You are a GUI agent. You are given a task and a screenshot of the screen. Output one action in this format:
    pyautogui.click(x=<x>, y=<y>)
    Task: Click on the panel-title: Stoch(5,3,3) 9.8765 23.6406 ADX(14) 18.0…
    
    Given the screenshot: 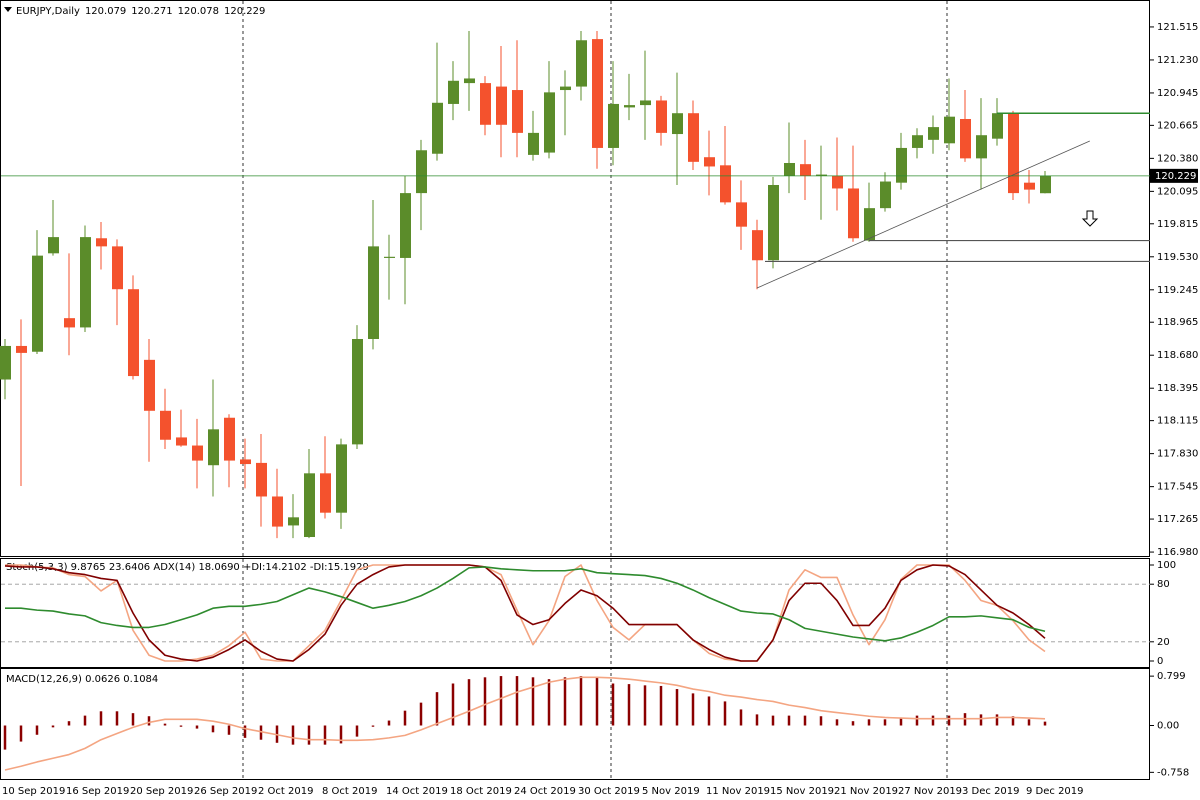 What is the action you would take?
    pyautogui.click(x=187, y=567)
    